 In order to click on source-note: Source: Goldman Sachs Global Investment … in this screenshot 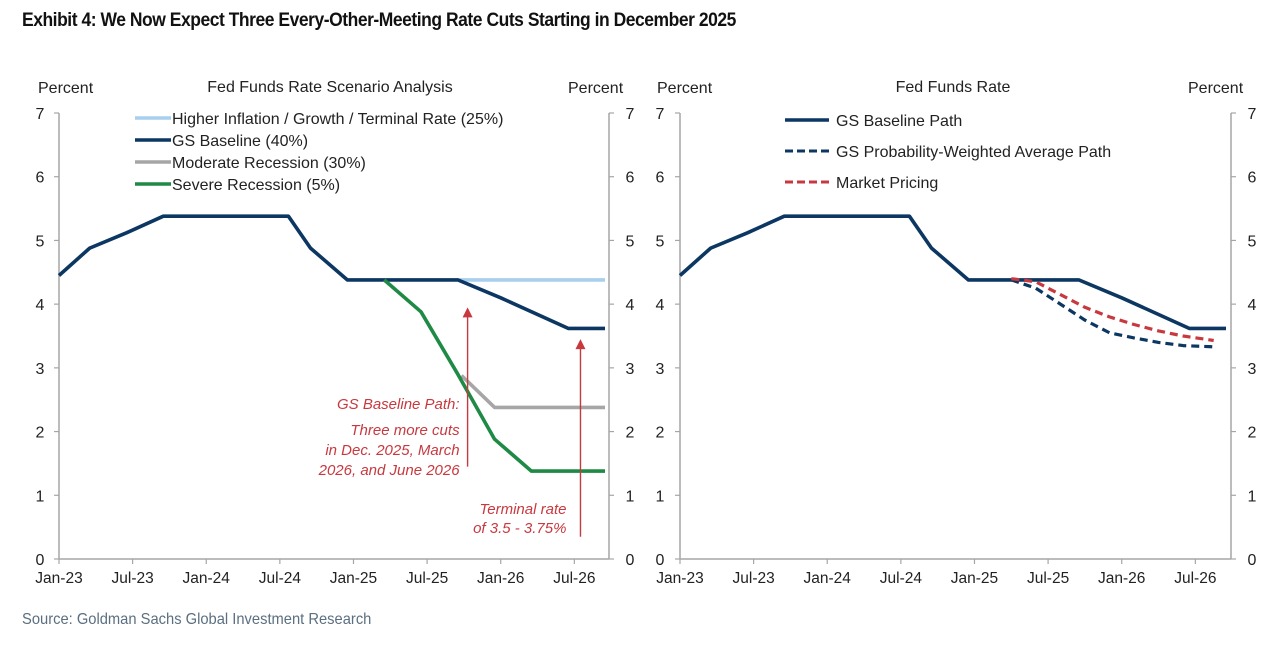, I will do `click(197, 619)`.